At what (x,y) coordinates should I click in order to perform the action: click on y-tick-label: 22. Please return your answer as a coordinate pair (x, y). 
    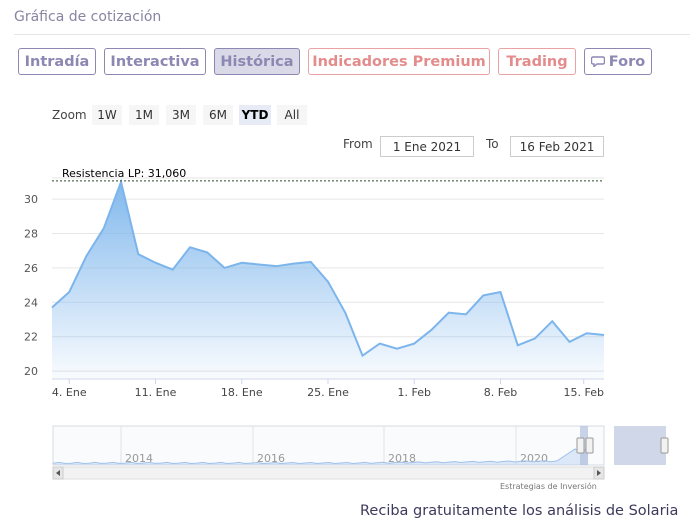
    Looking at the image, I should click on (31, 337).